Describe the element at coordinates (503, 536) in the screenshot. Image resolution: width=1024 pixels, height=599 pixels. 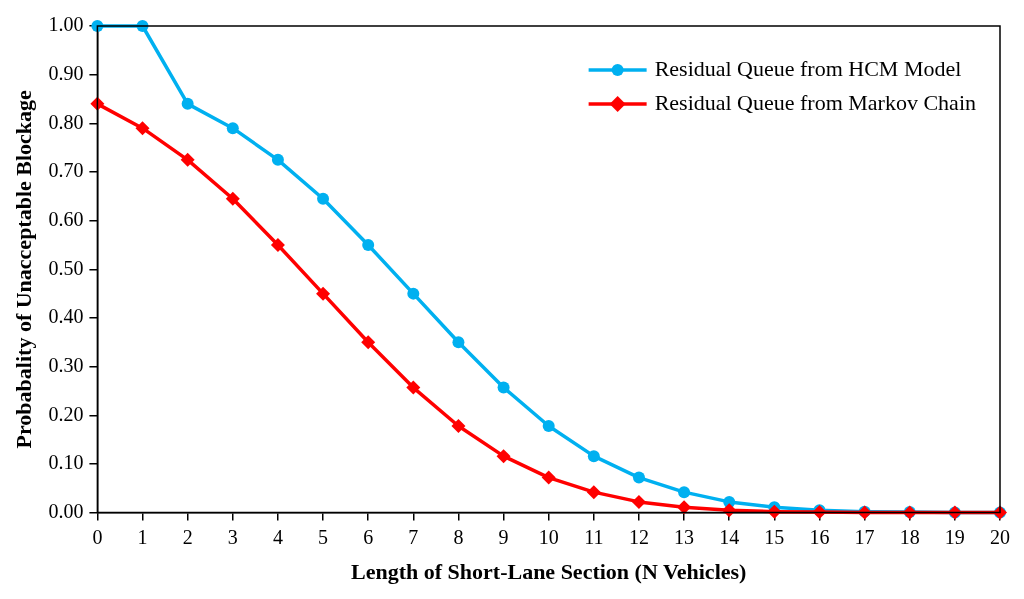
I see `x-tick-label: 9` at that location.